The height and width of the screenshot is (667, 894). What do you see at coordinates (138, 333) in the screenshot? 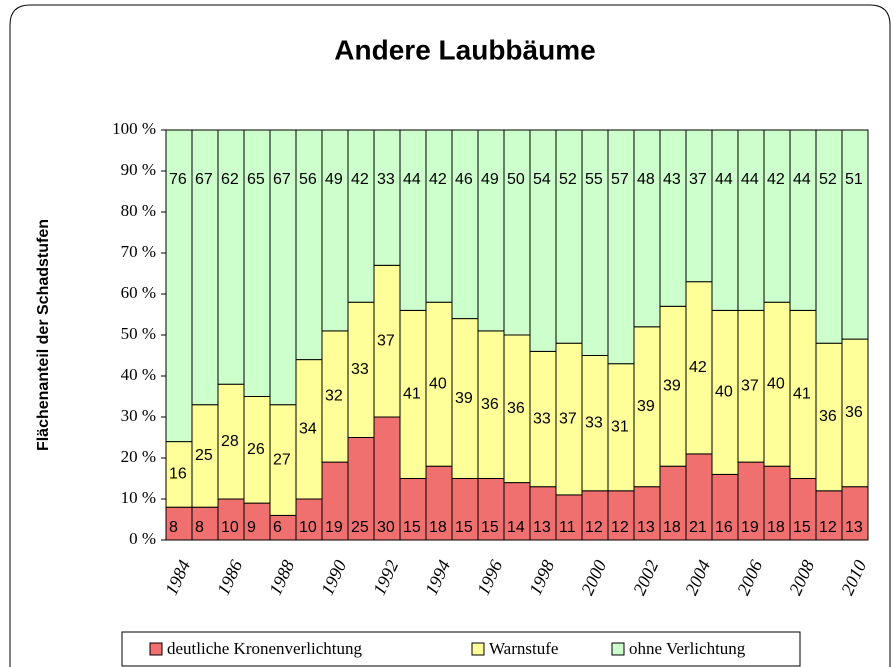
I see `y-tick-label: 50 %` at bounding box center [138, 333].